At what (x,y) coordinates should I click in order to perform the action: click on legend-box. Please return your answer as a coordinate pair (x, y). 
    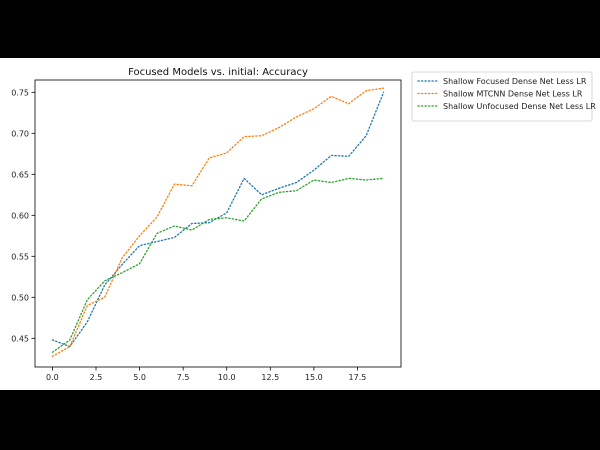
    Looking at the image, I should click on (502, 96).